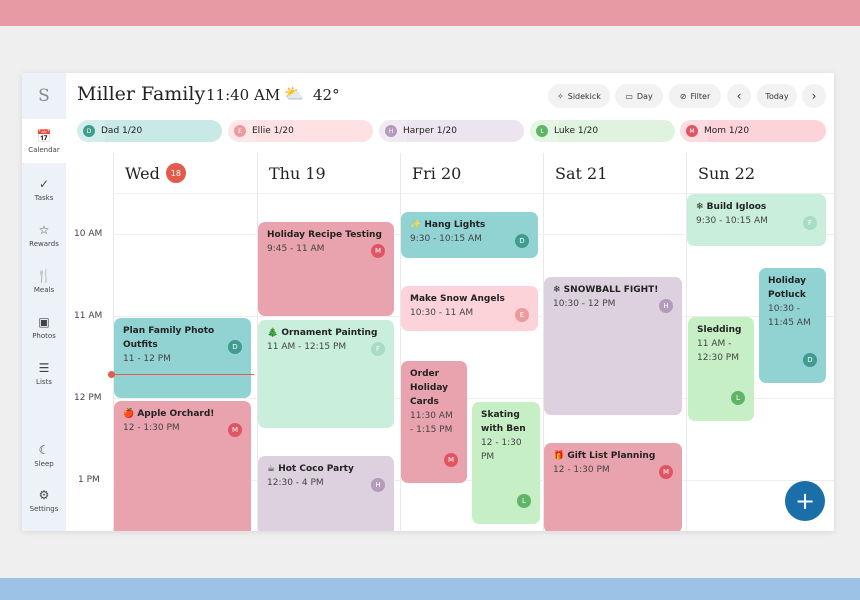  What do you see at coordinates (182, 358) in the screenshot?
I see `calendar-event: Plan Family Photo Outfits 11 - 12 PM D` at bounding box center [182, 358].